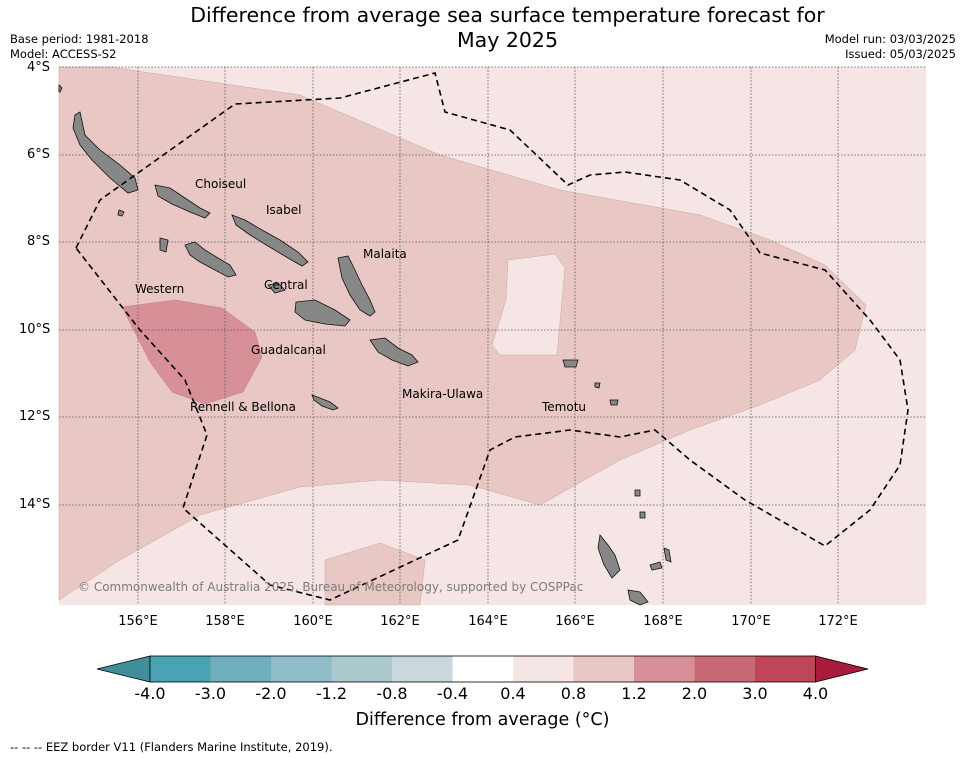  Describe the element at coordinates (394, 352) in the screenshot. I see `island-makira` at that location.